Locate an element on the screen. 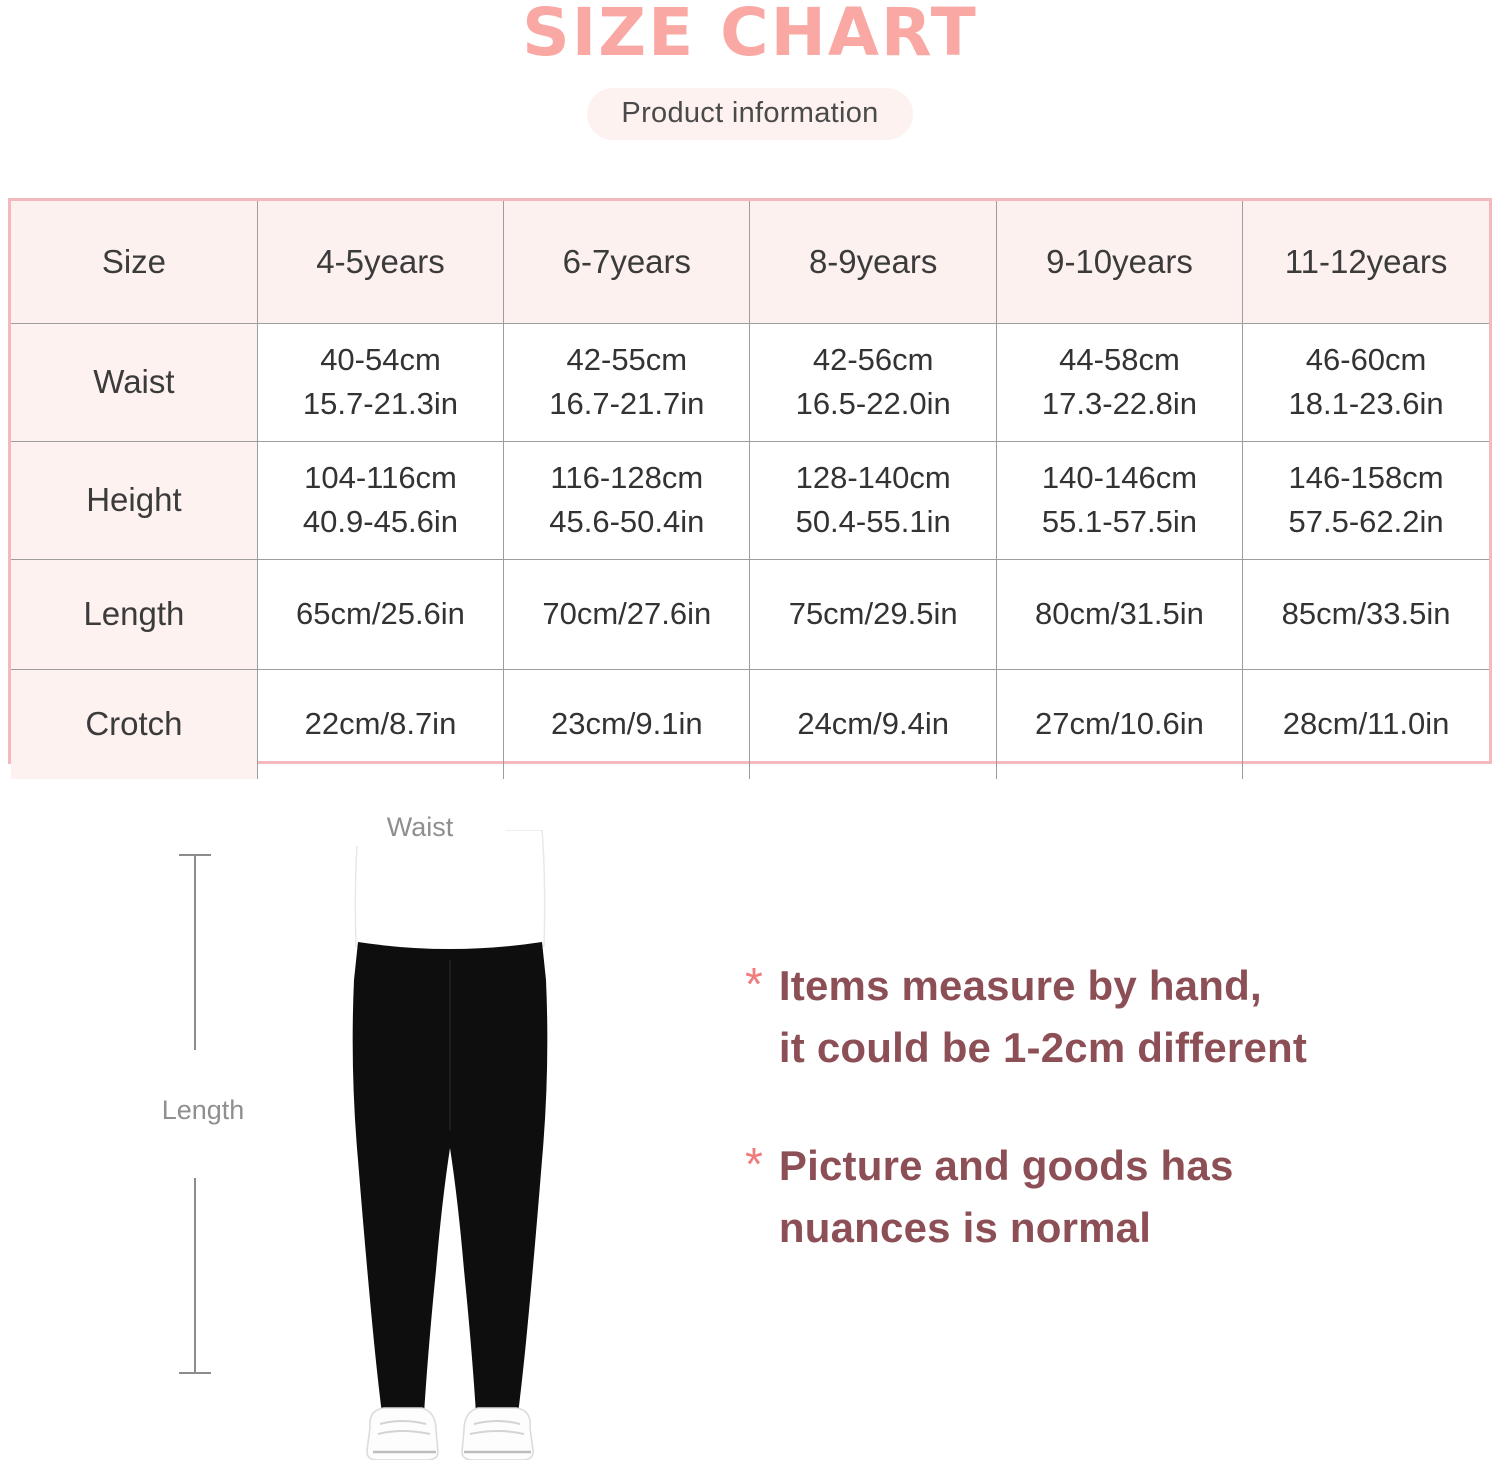 This screenshot has width=1500, height=1460. cell-height-4-5years: 104-116cm 40.9-45.6in is located at coordinates (380, 500).